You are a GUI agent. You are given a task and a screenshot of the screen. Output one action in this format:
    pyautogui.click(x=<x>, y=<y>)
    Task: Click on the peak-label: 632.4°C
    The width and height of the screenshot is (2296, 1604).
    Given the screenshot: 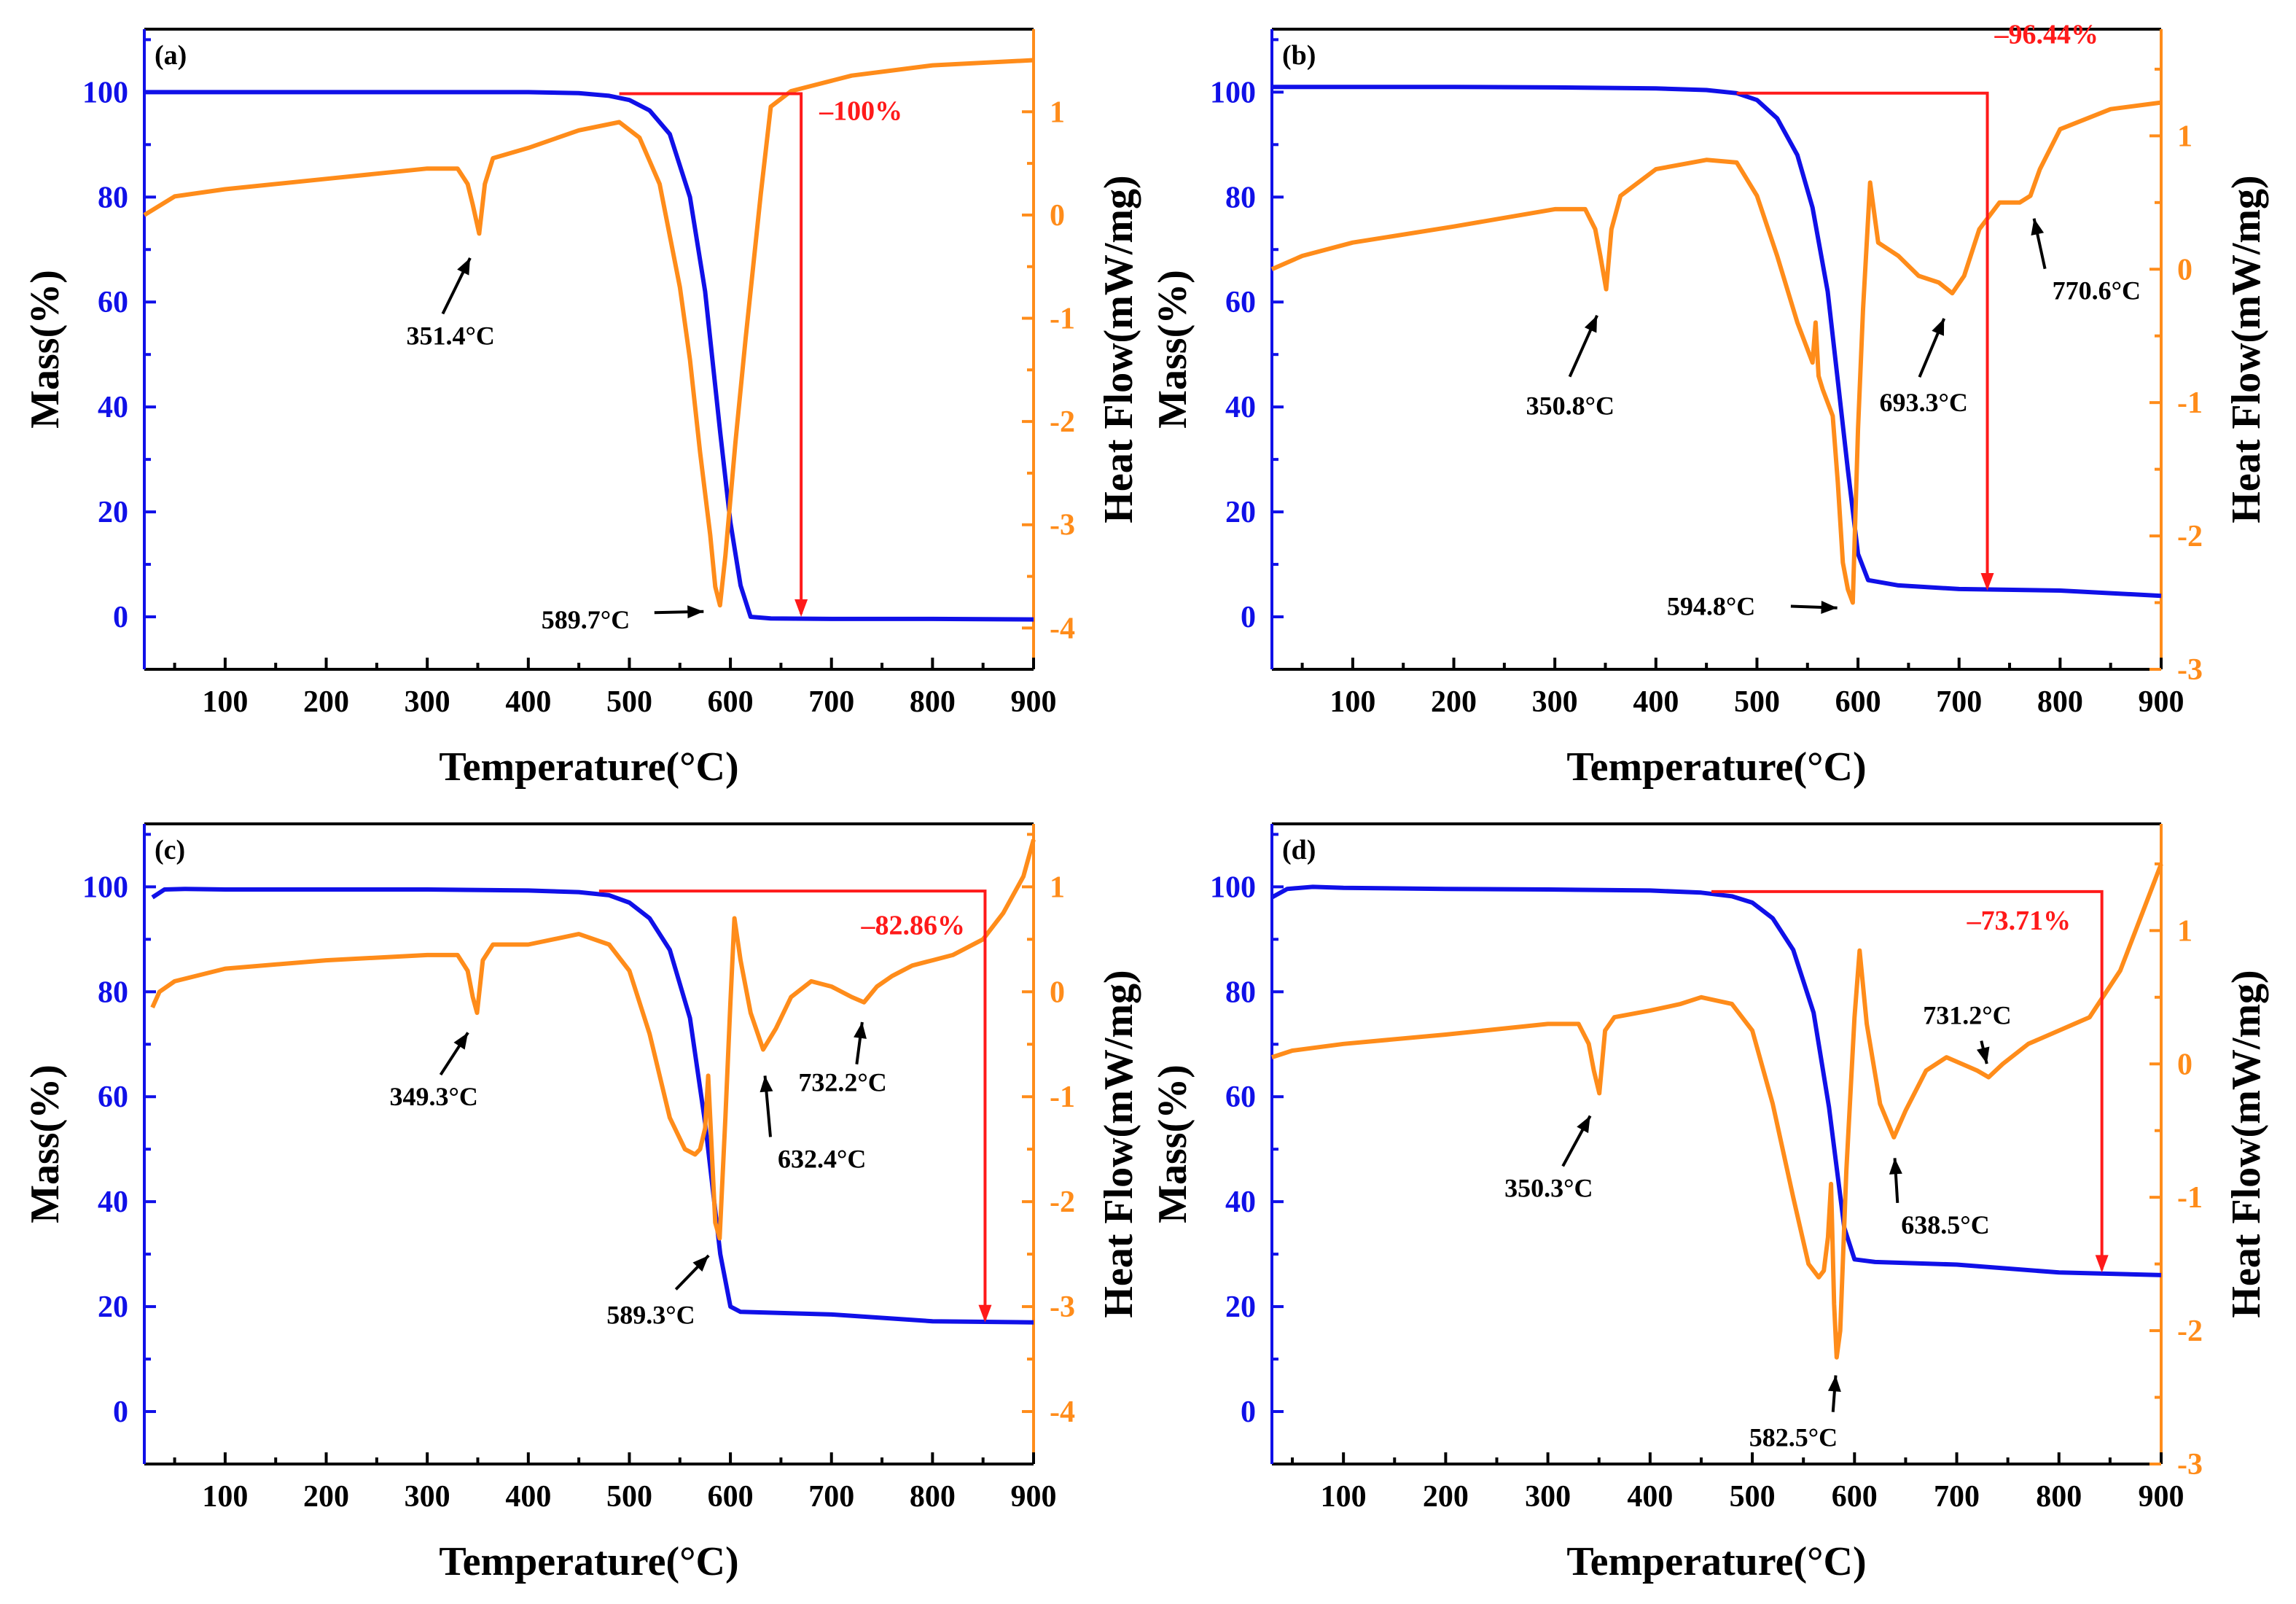 What is the action you would take?
    pyautogui.click(x=822, y=1159)
    